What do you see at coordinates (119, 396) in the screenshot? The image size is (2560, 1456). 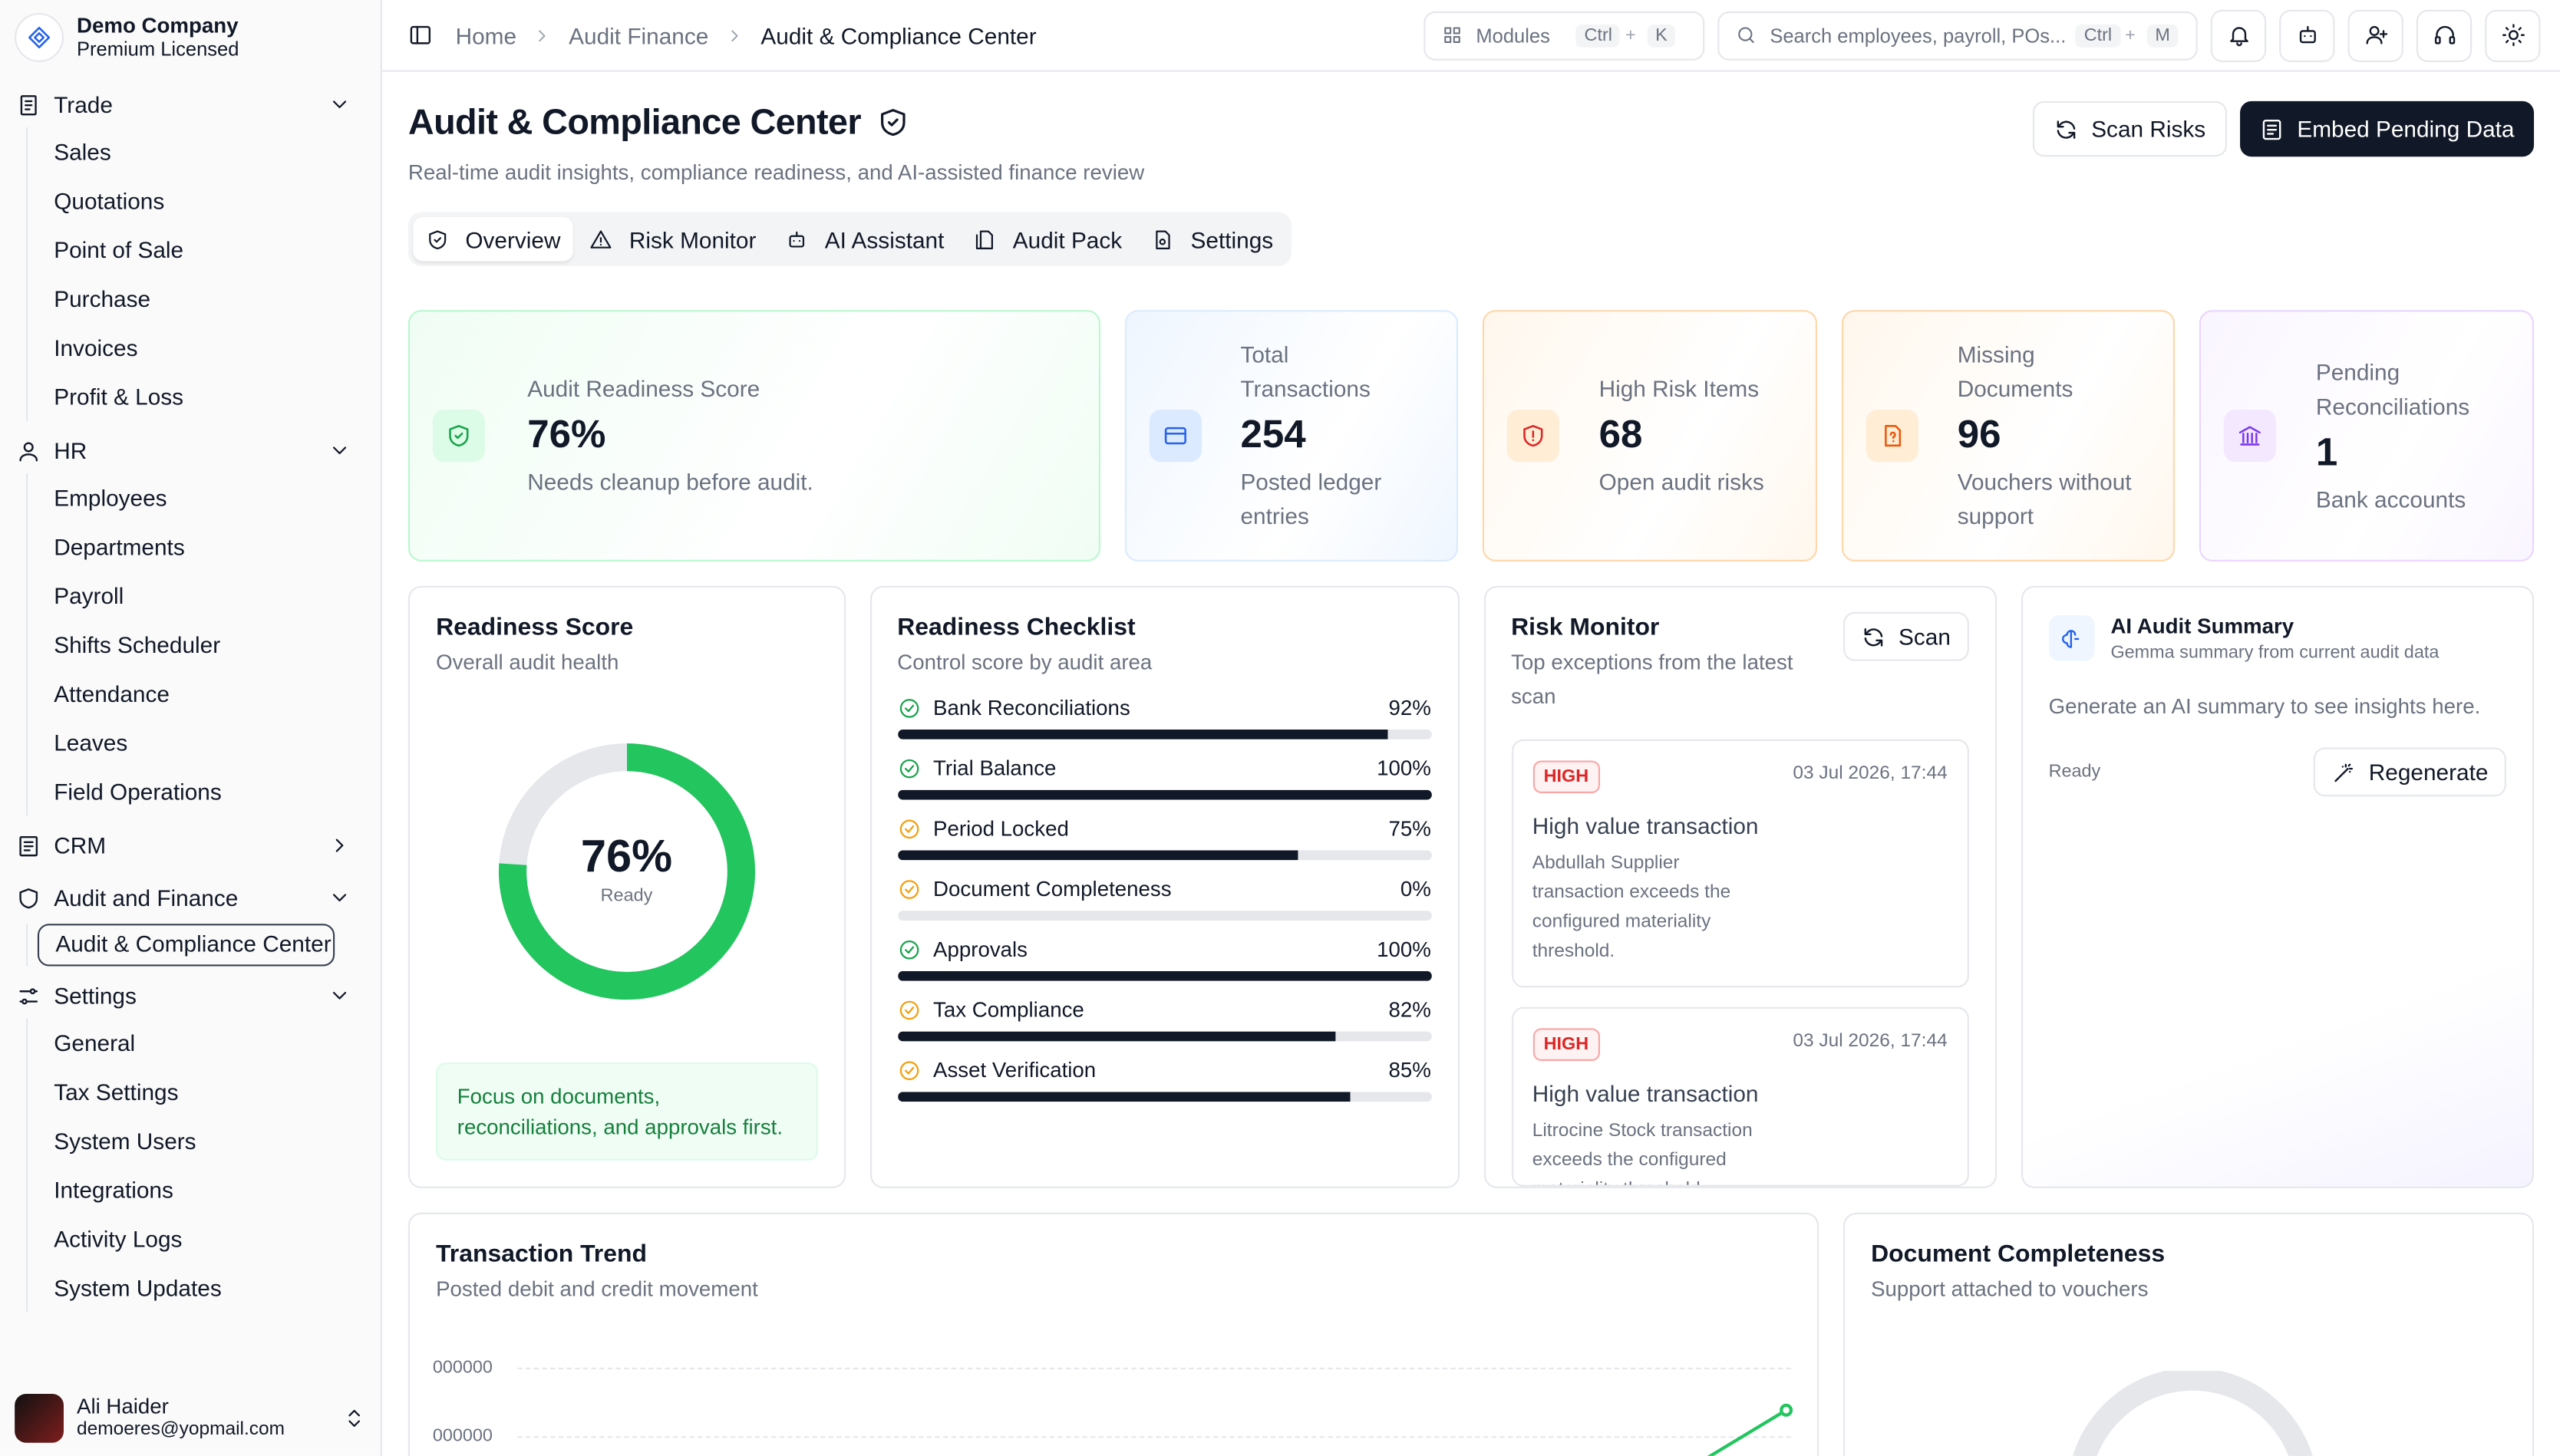 I see `sidebar-item-profit-loss: Profit & Loss` at bounding box center [119, 396].